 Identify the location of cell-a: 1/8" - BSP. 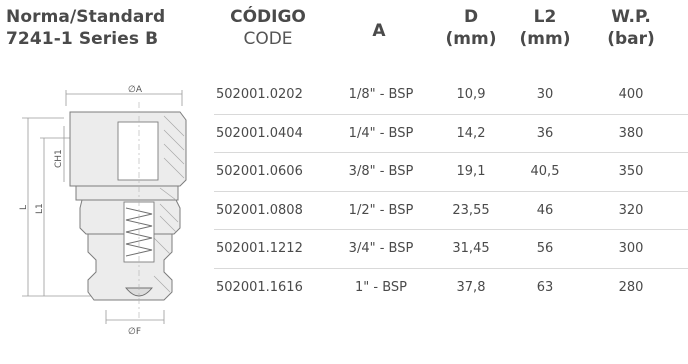
(381, 94).